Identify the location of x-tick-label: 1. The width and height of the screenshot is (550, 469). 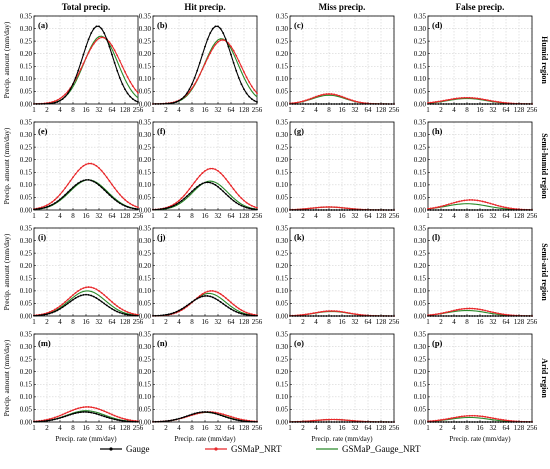
(153, 428).